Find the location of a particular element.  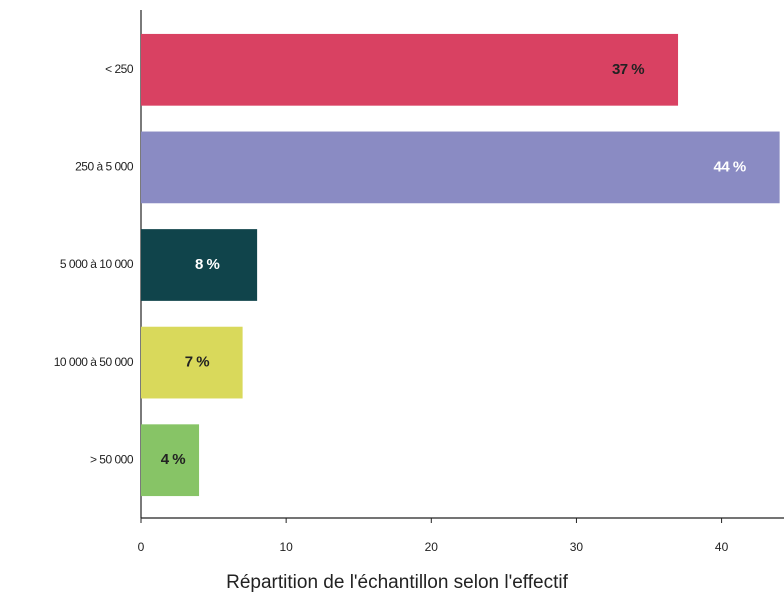

y-tick-label: 250 à 5 000 is located at coordinates (104, 167).